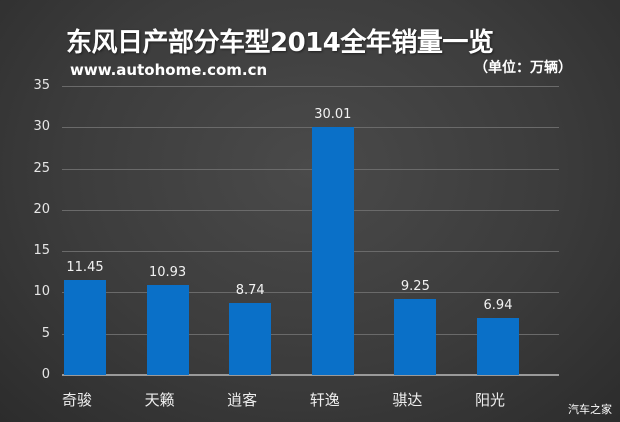  Describe the element at coordinates (167, 272) in the screenshot. I see `bar-value-label: 10.93` at that location.